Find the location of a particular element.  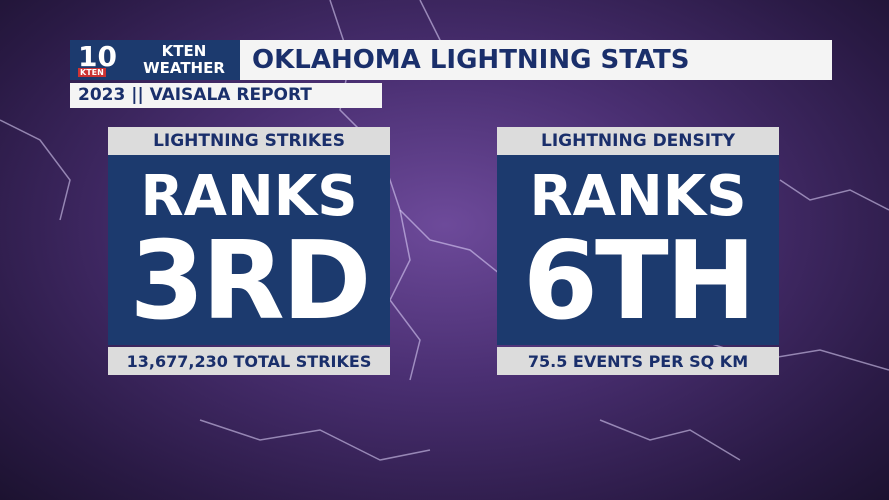

rank-value: 3RD is located at coordinates (250, 281).